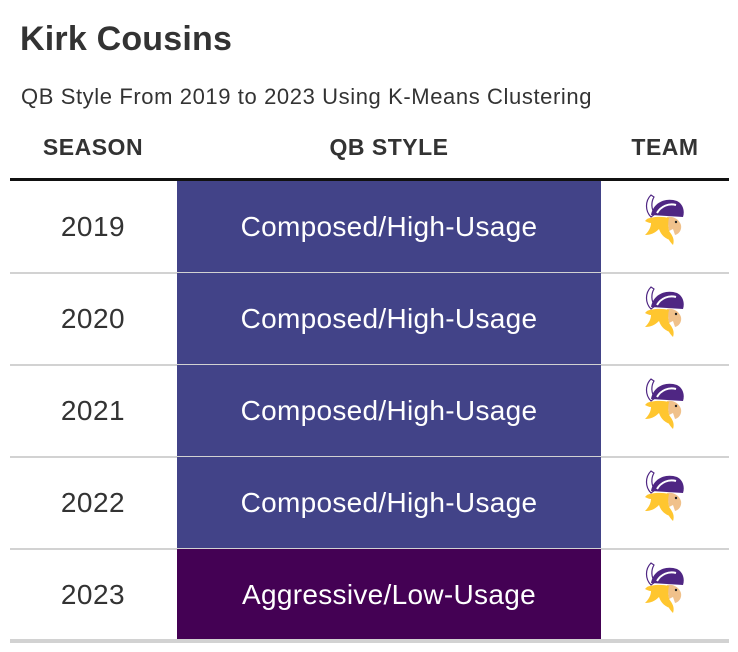 Image resolution: width=738 pixels, height=652 pixels. What do you see at coordinates (93, 410) in the screenshot?
I see `season-cell: 2021` at bounding box center [93, 410].